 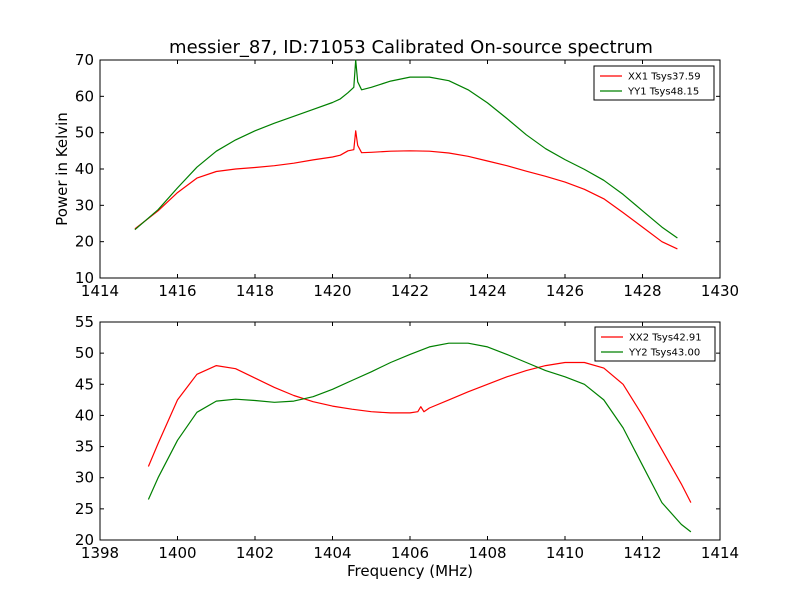 I want to click on x-tick-label: 1406, so click(x=410, y=553).